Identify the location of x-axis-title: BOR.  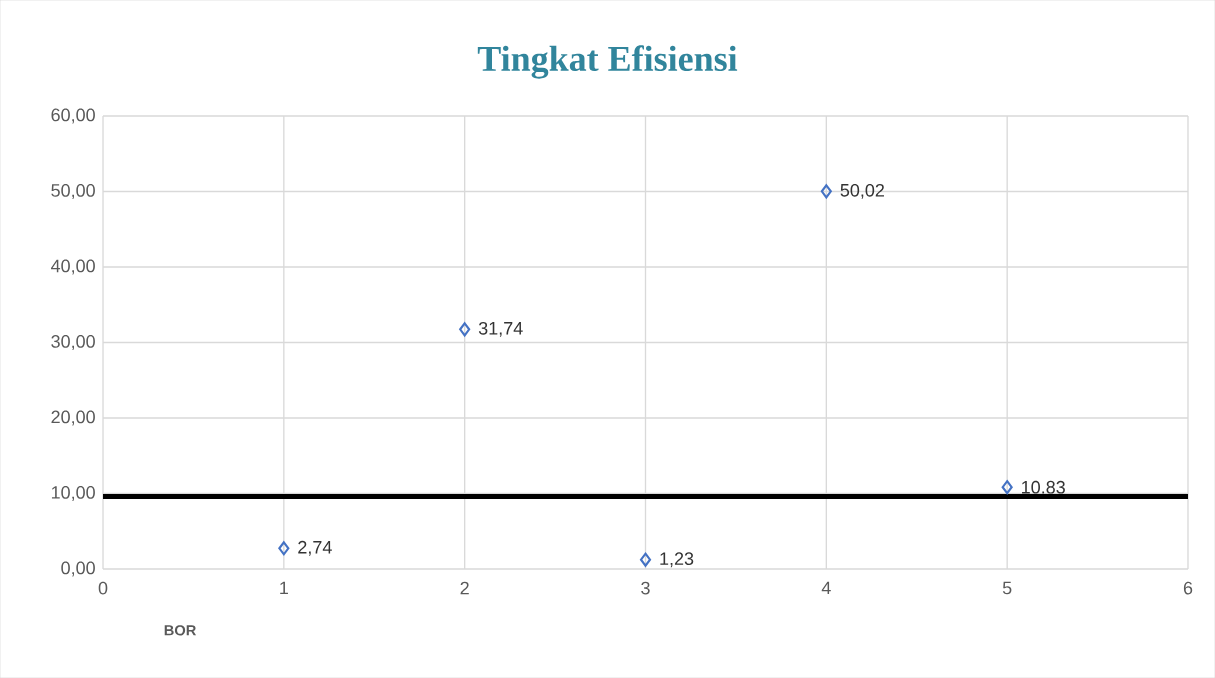
(180, 630).